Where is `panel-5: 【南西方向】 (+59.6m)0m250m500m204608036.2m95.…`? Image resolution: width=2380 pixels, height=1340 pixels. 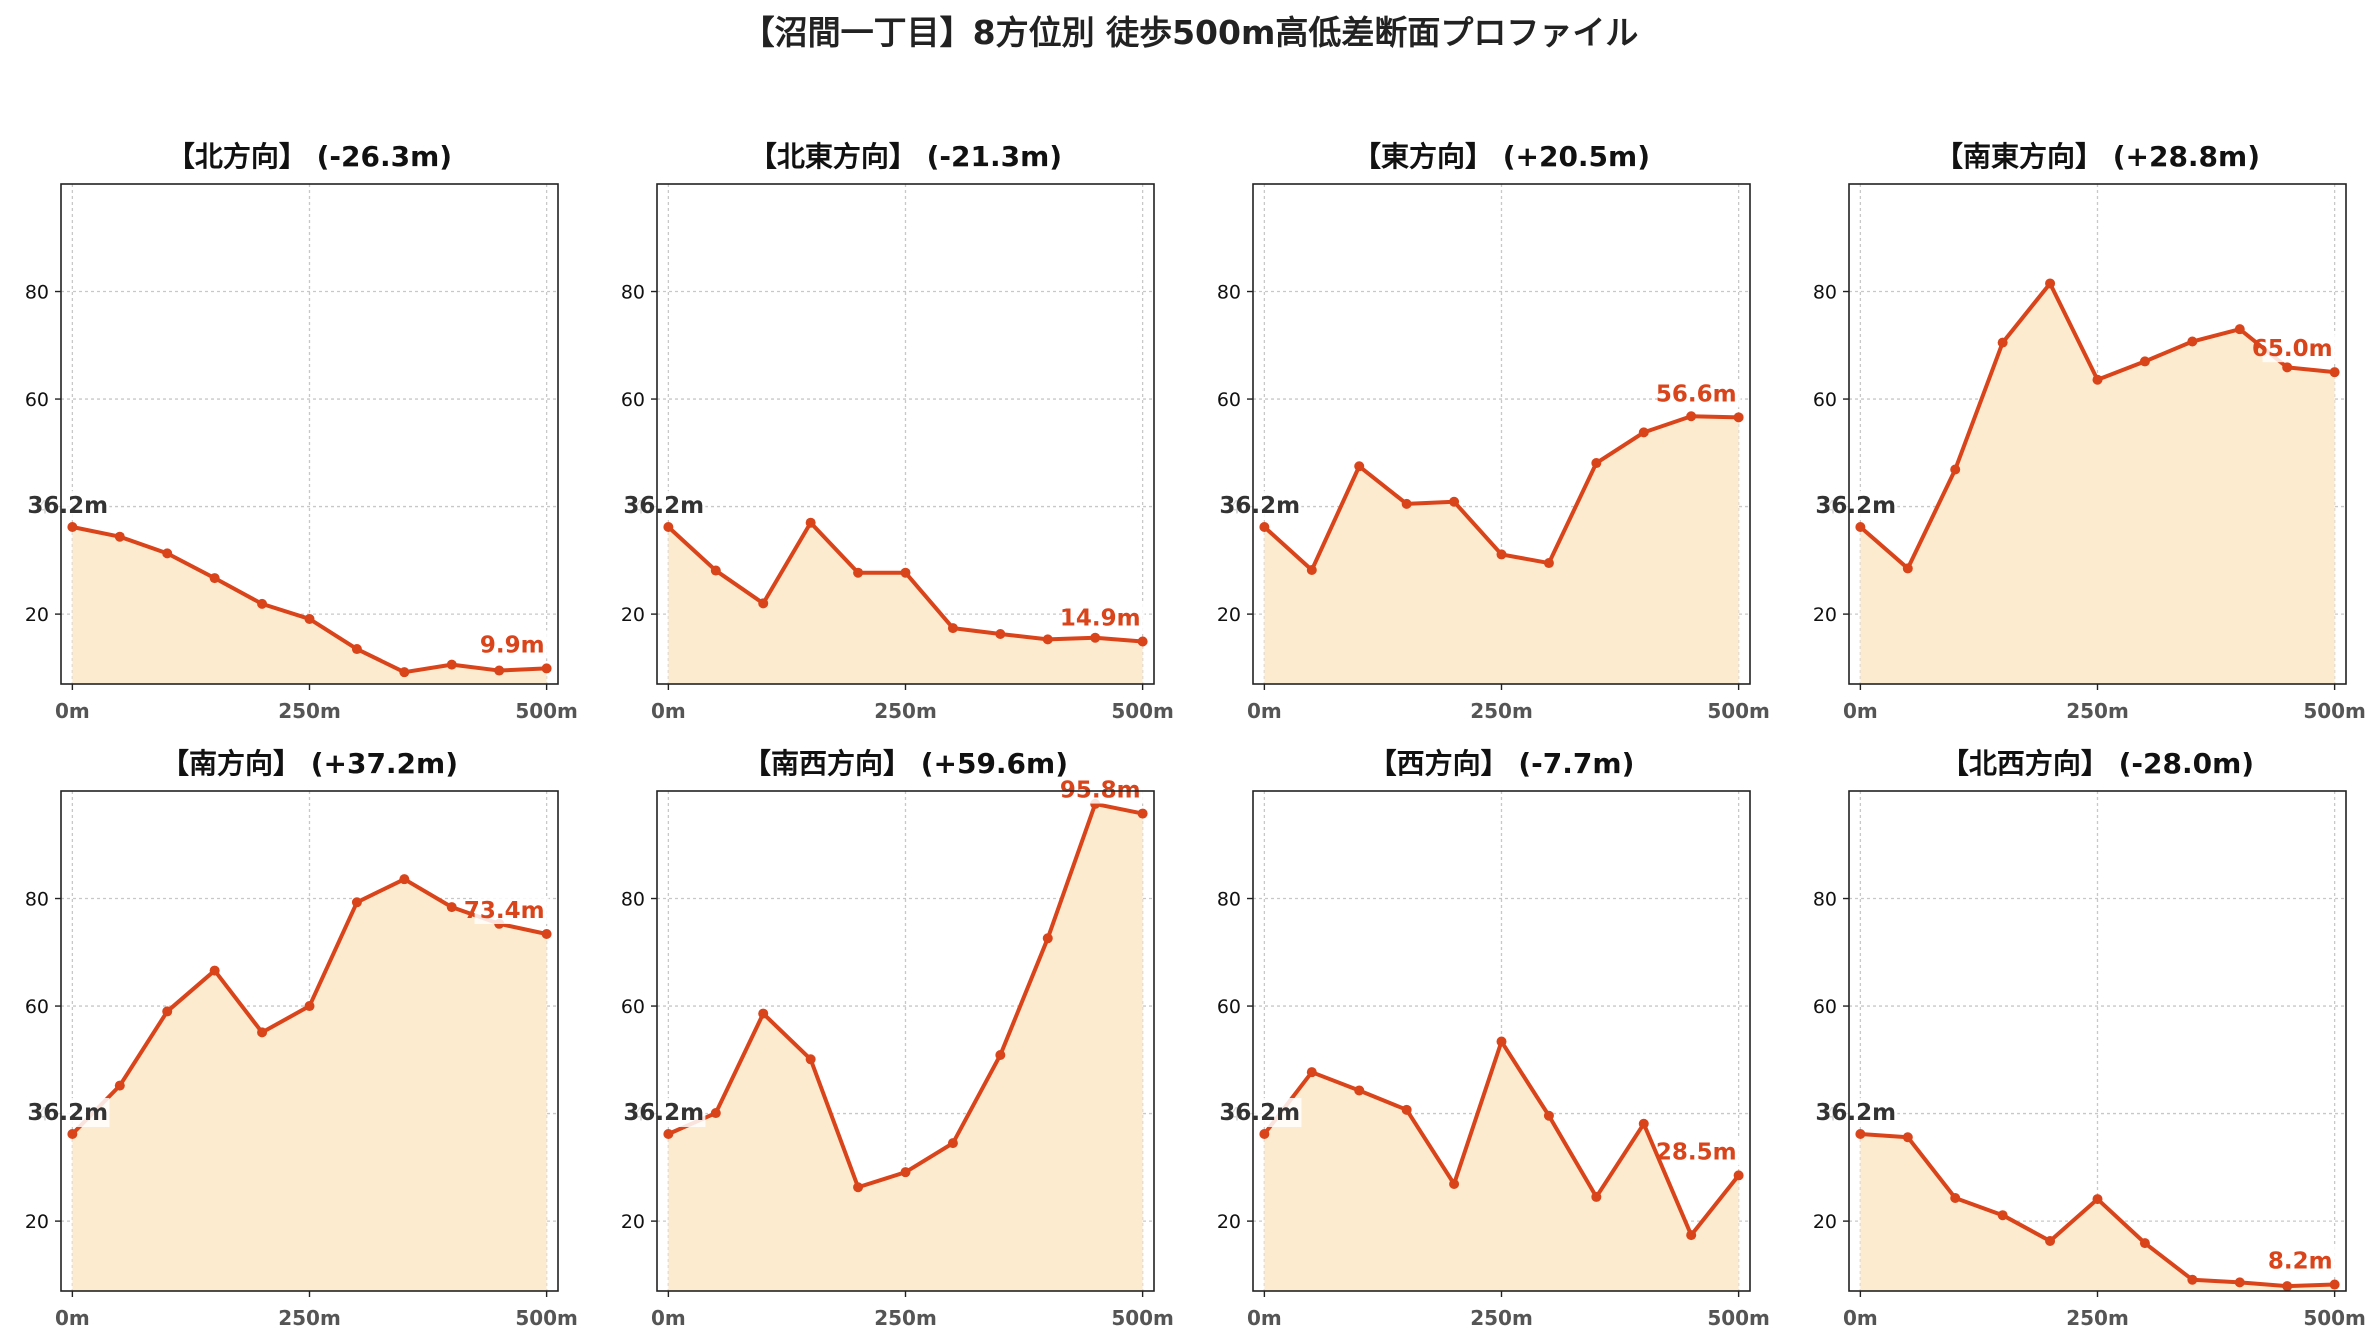
panel-5: 【南西方向】 (+59.6m)0m250m500m204608036.2m95.… is located at coordinates (896, 1038).